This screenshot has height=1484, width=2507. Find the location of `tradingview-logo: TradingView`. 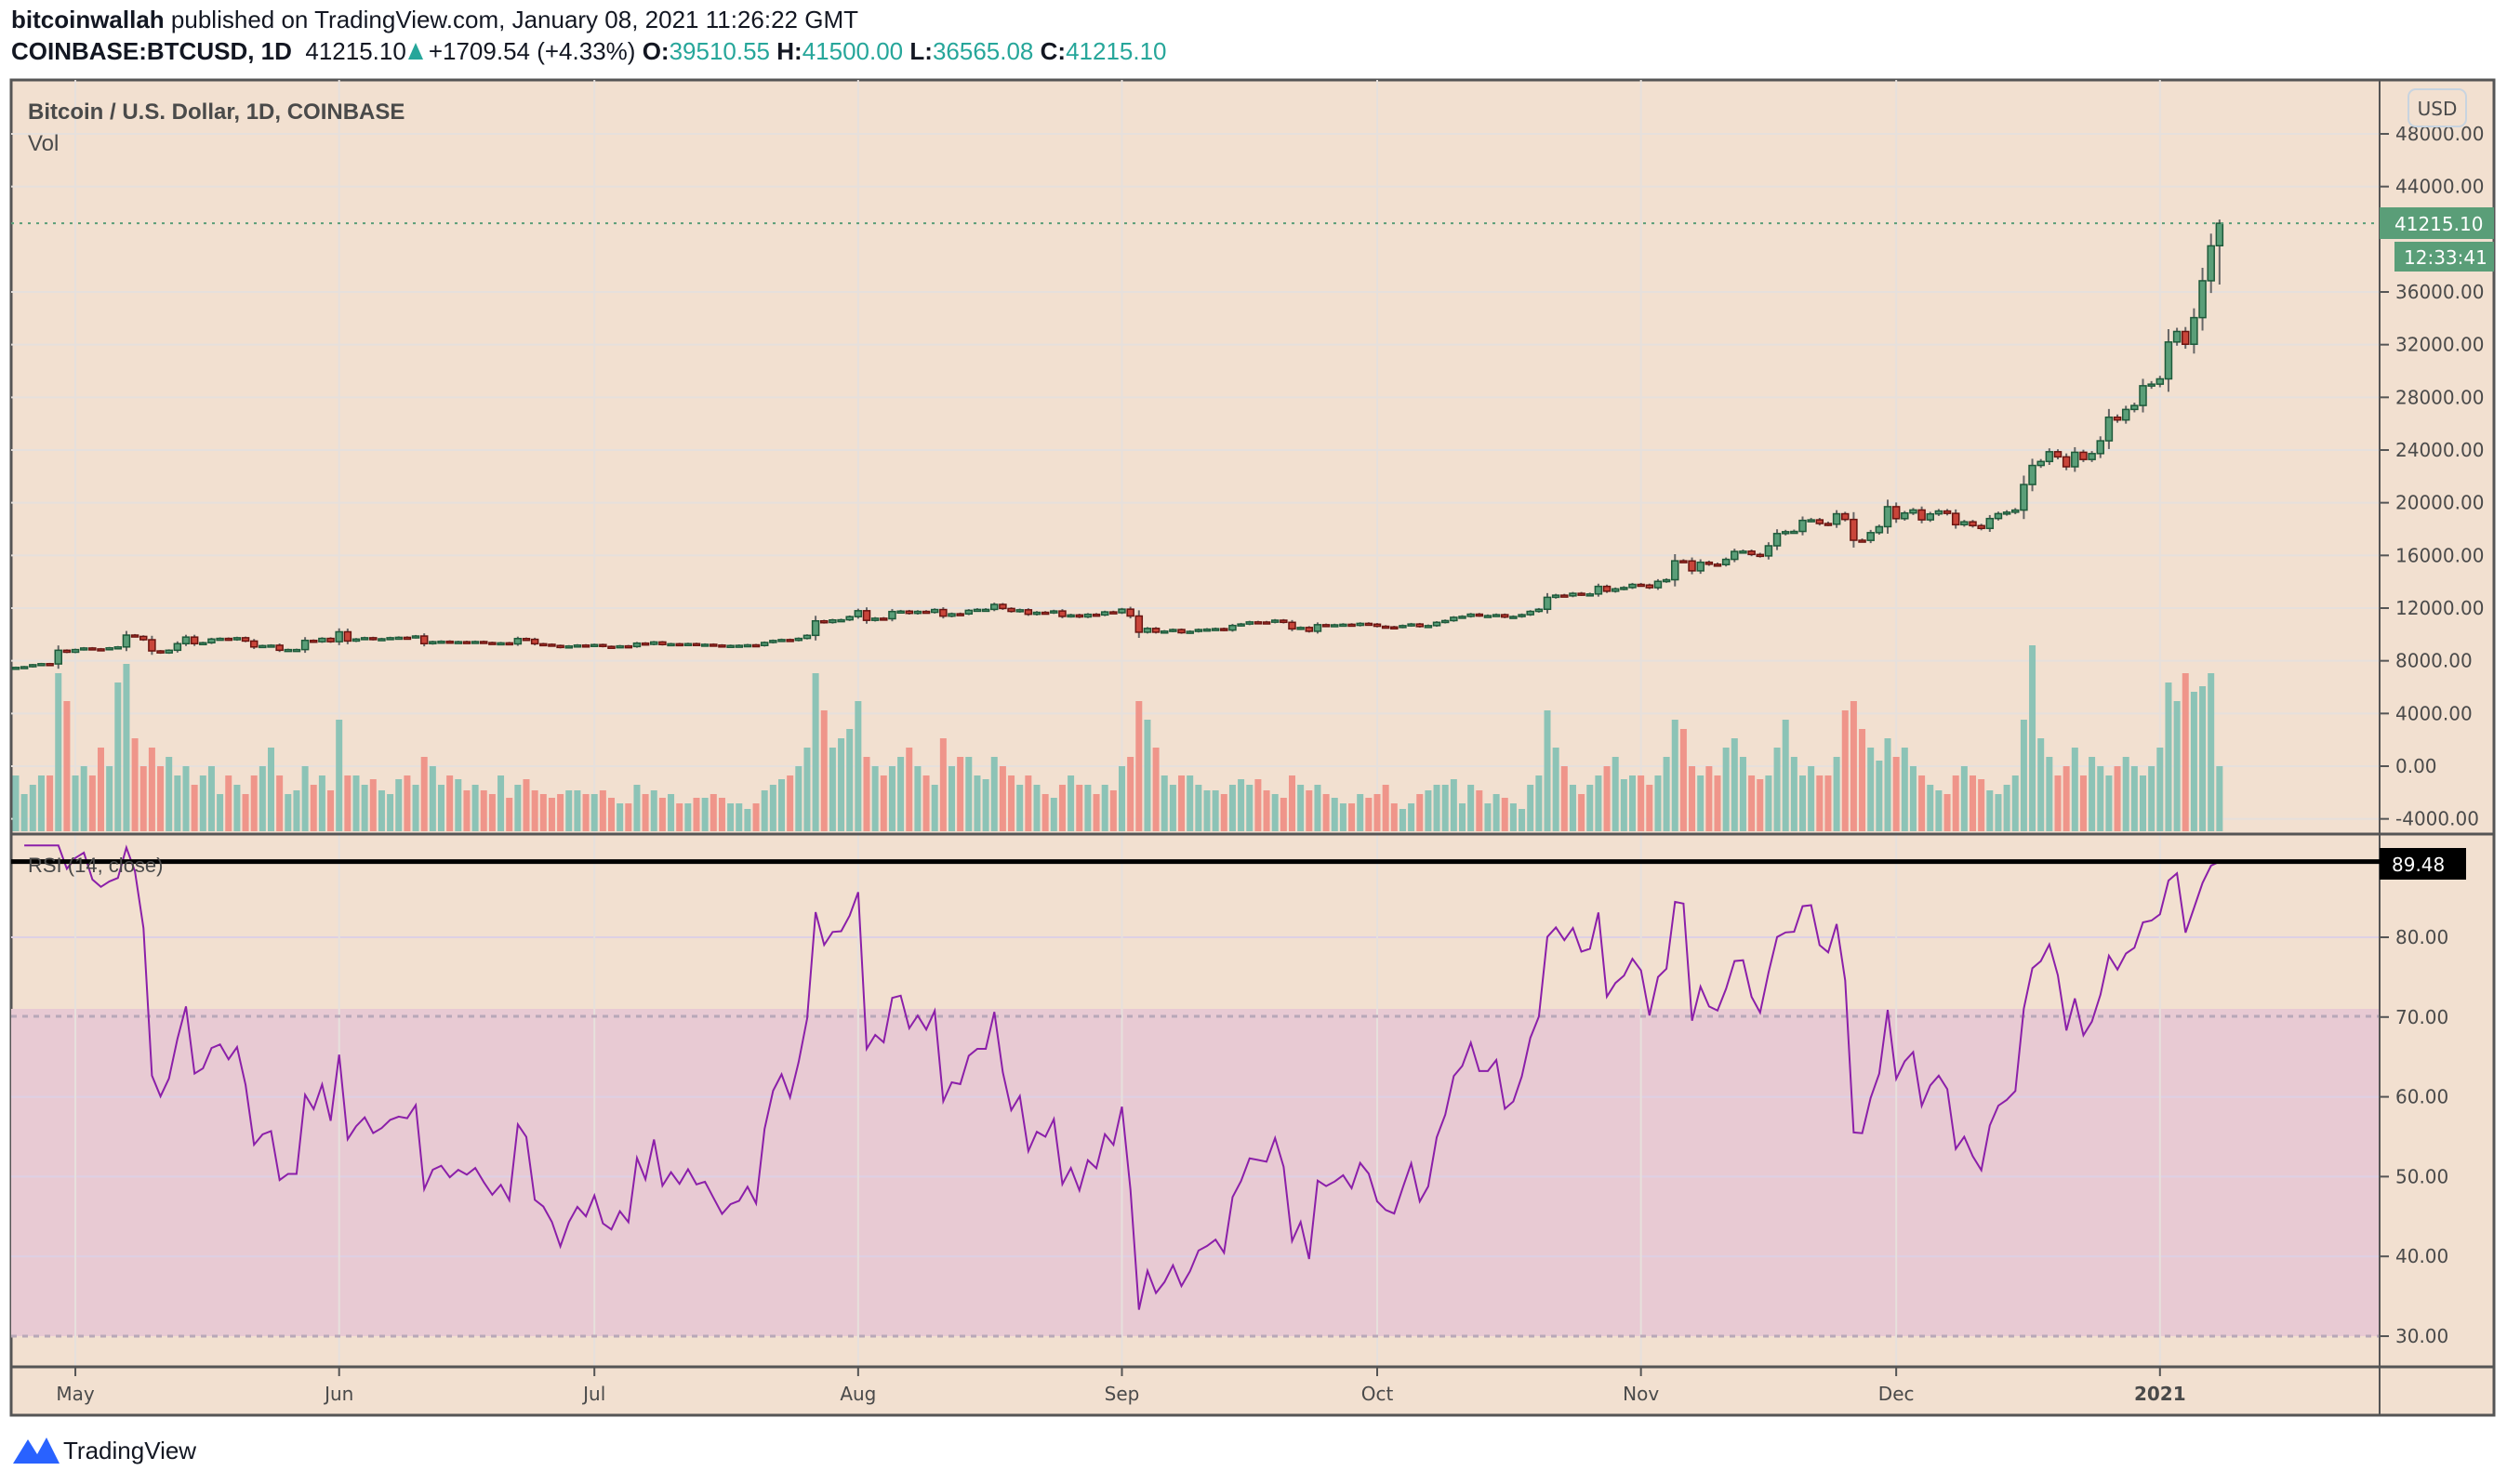

tradingview-logo: TradingView is located at coordinates (104, 1450).